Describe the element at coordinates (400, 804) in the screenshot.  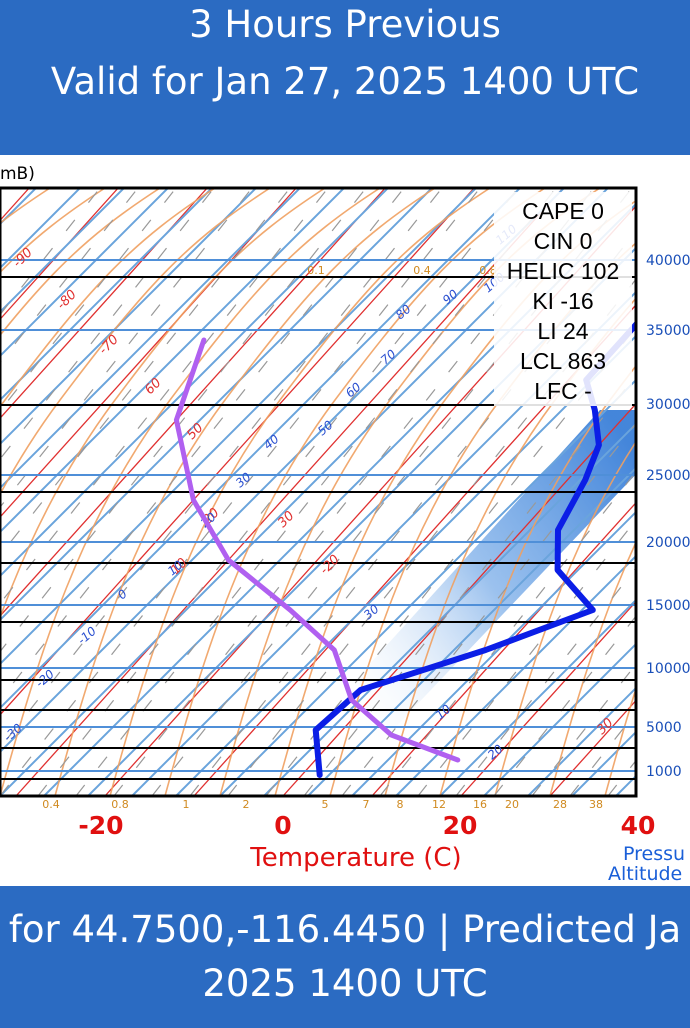
I see `mixing-ratio-label: 8` at that location.